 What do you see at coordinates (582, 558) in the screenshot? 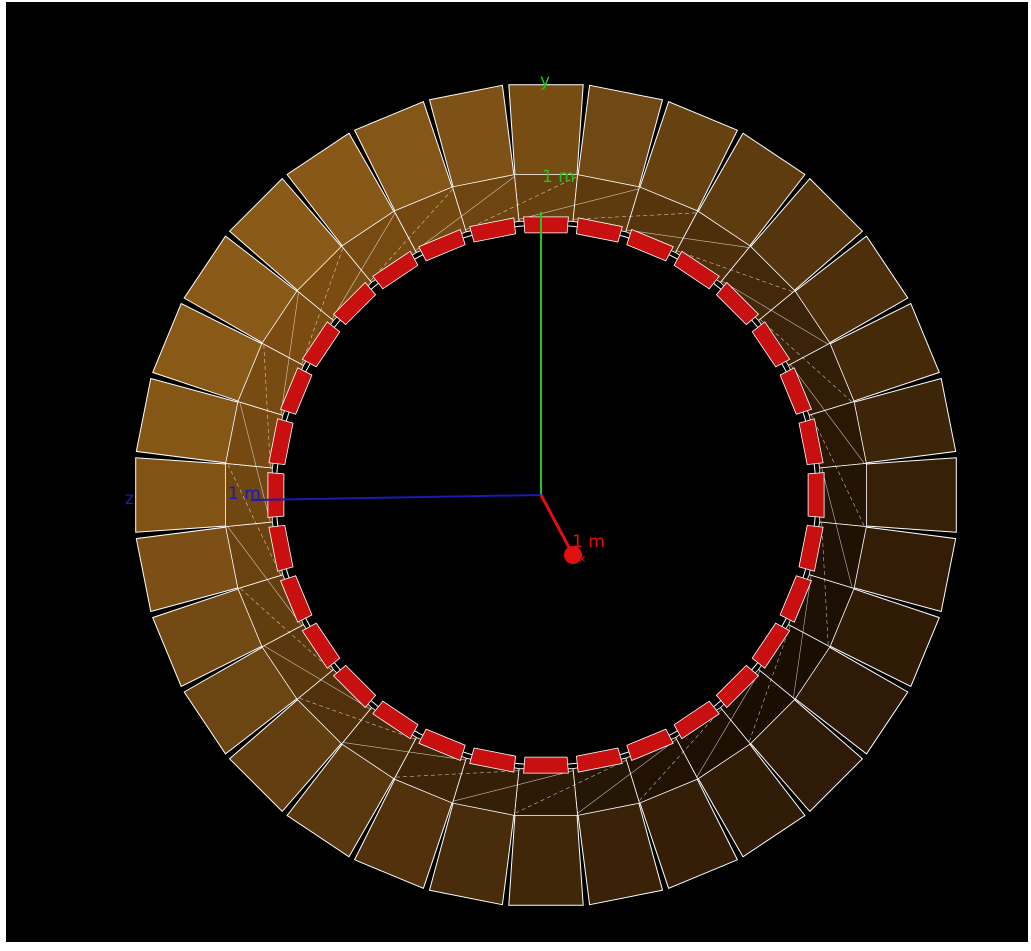
I see `x-axis-name: x` at bounding box center [582, 558].